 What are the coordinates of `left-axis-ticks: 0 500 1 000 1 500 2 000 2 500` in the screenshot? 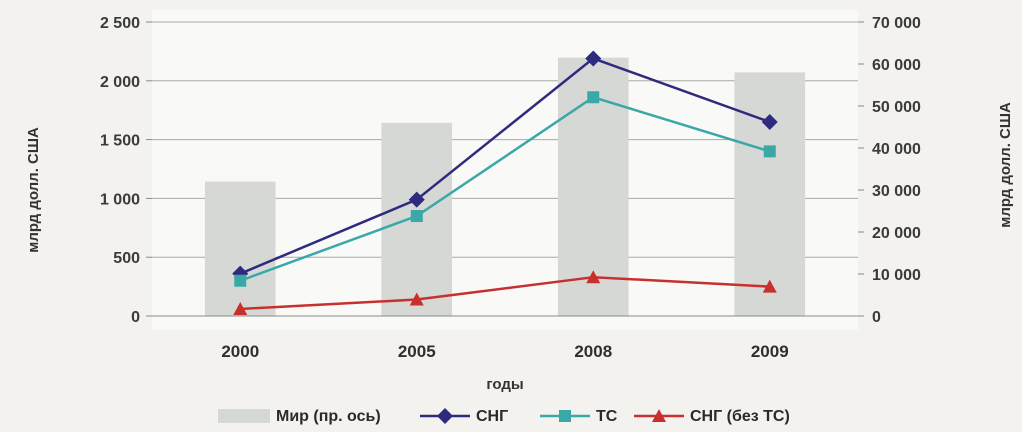 It's located at (126, 170).